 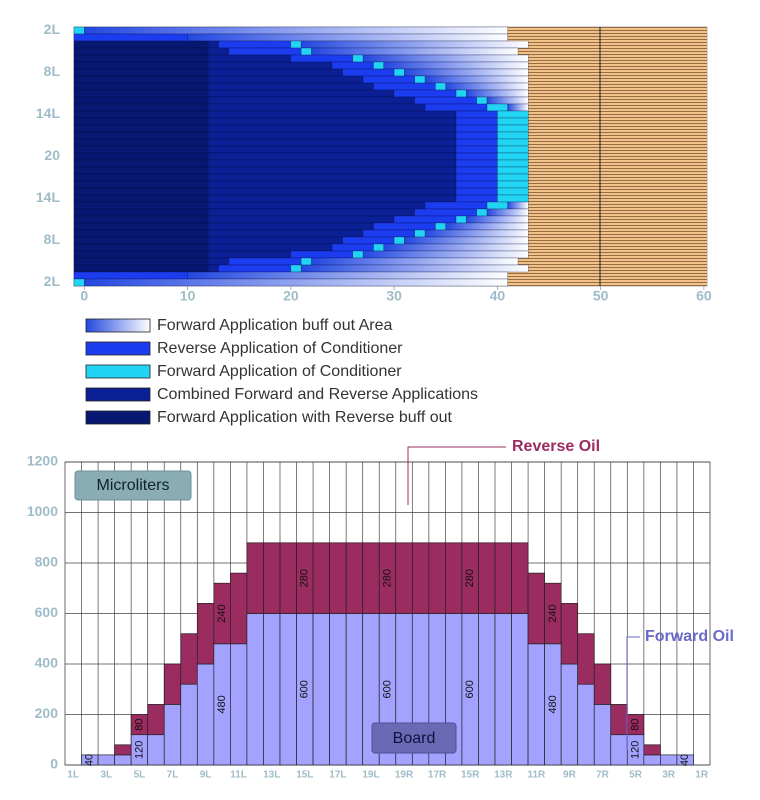 I want to click on callout-label: Reverse Oil, so click(x=556, y=446).